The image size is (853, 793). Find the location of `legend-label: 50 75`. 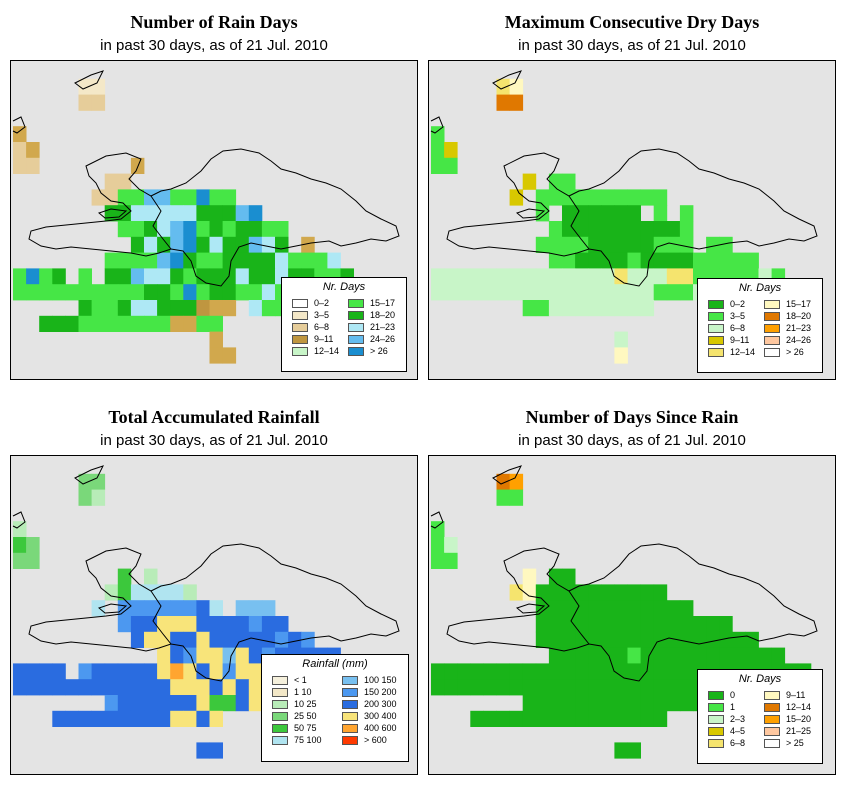

legend-label: 50 75 is located at coordinates (305, 728).